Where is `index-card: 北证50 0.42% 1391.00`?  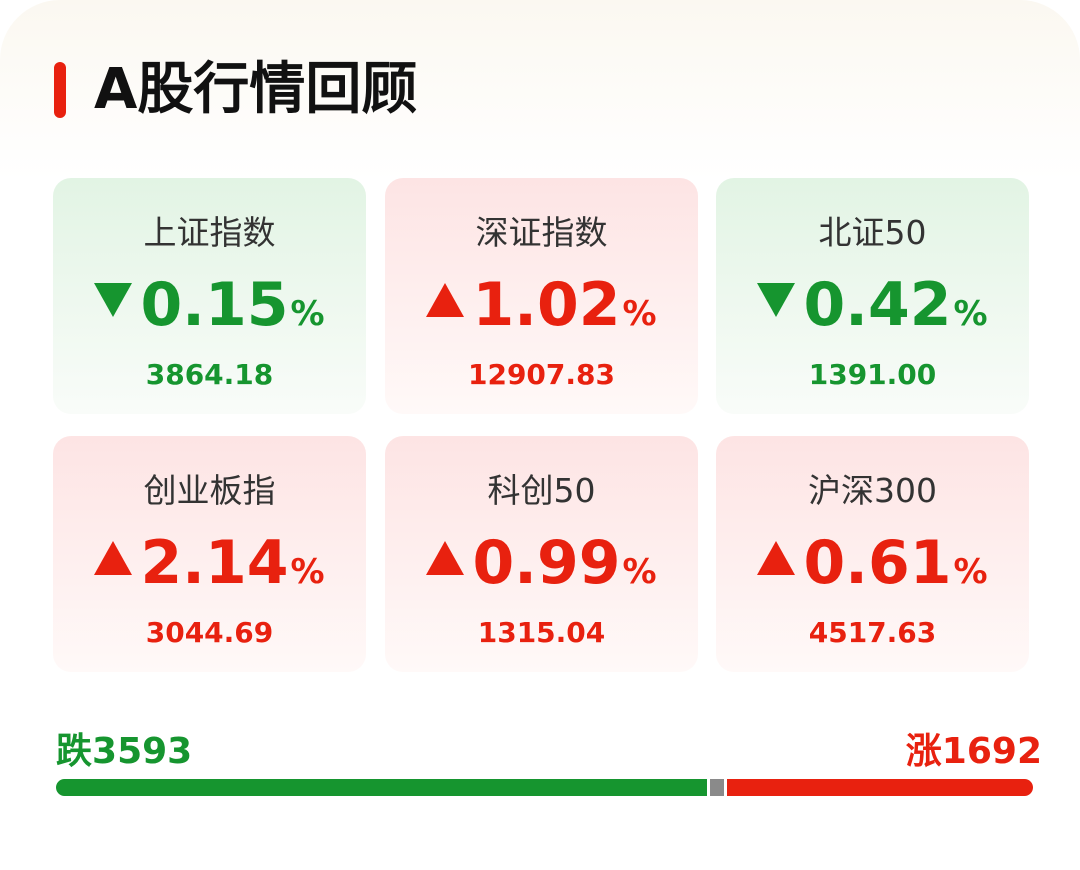 index-card: 北证50 0.42% 1391.00 is located at coordinates (872, 296).